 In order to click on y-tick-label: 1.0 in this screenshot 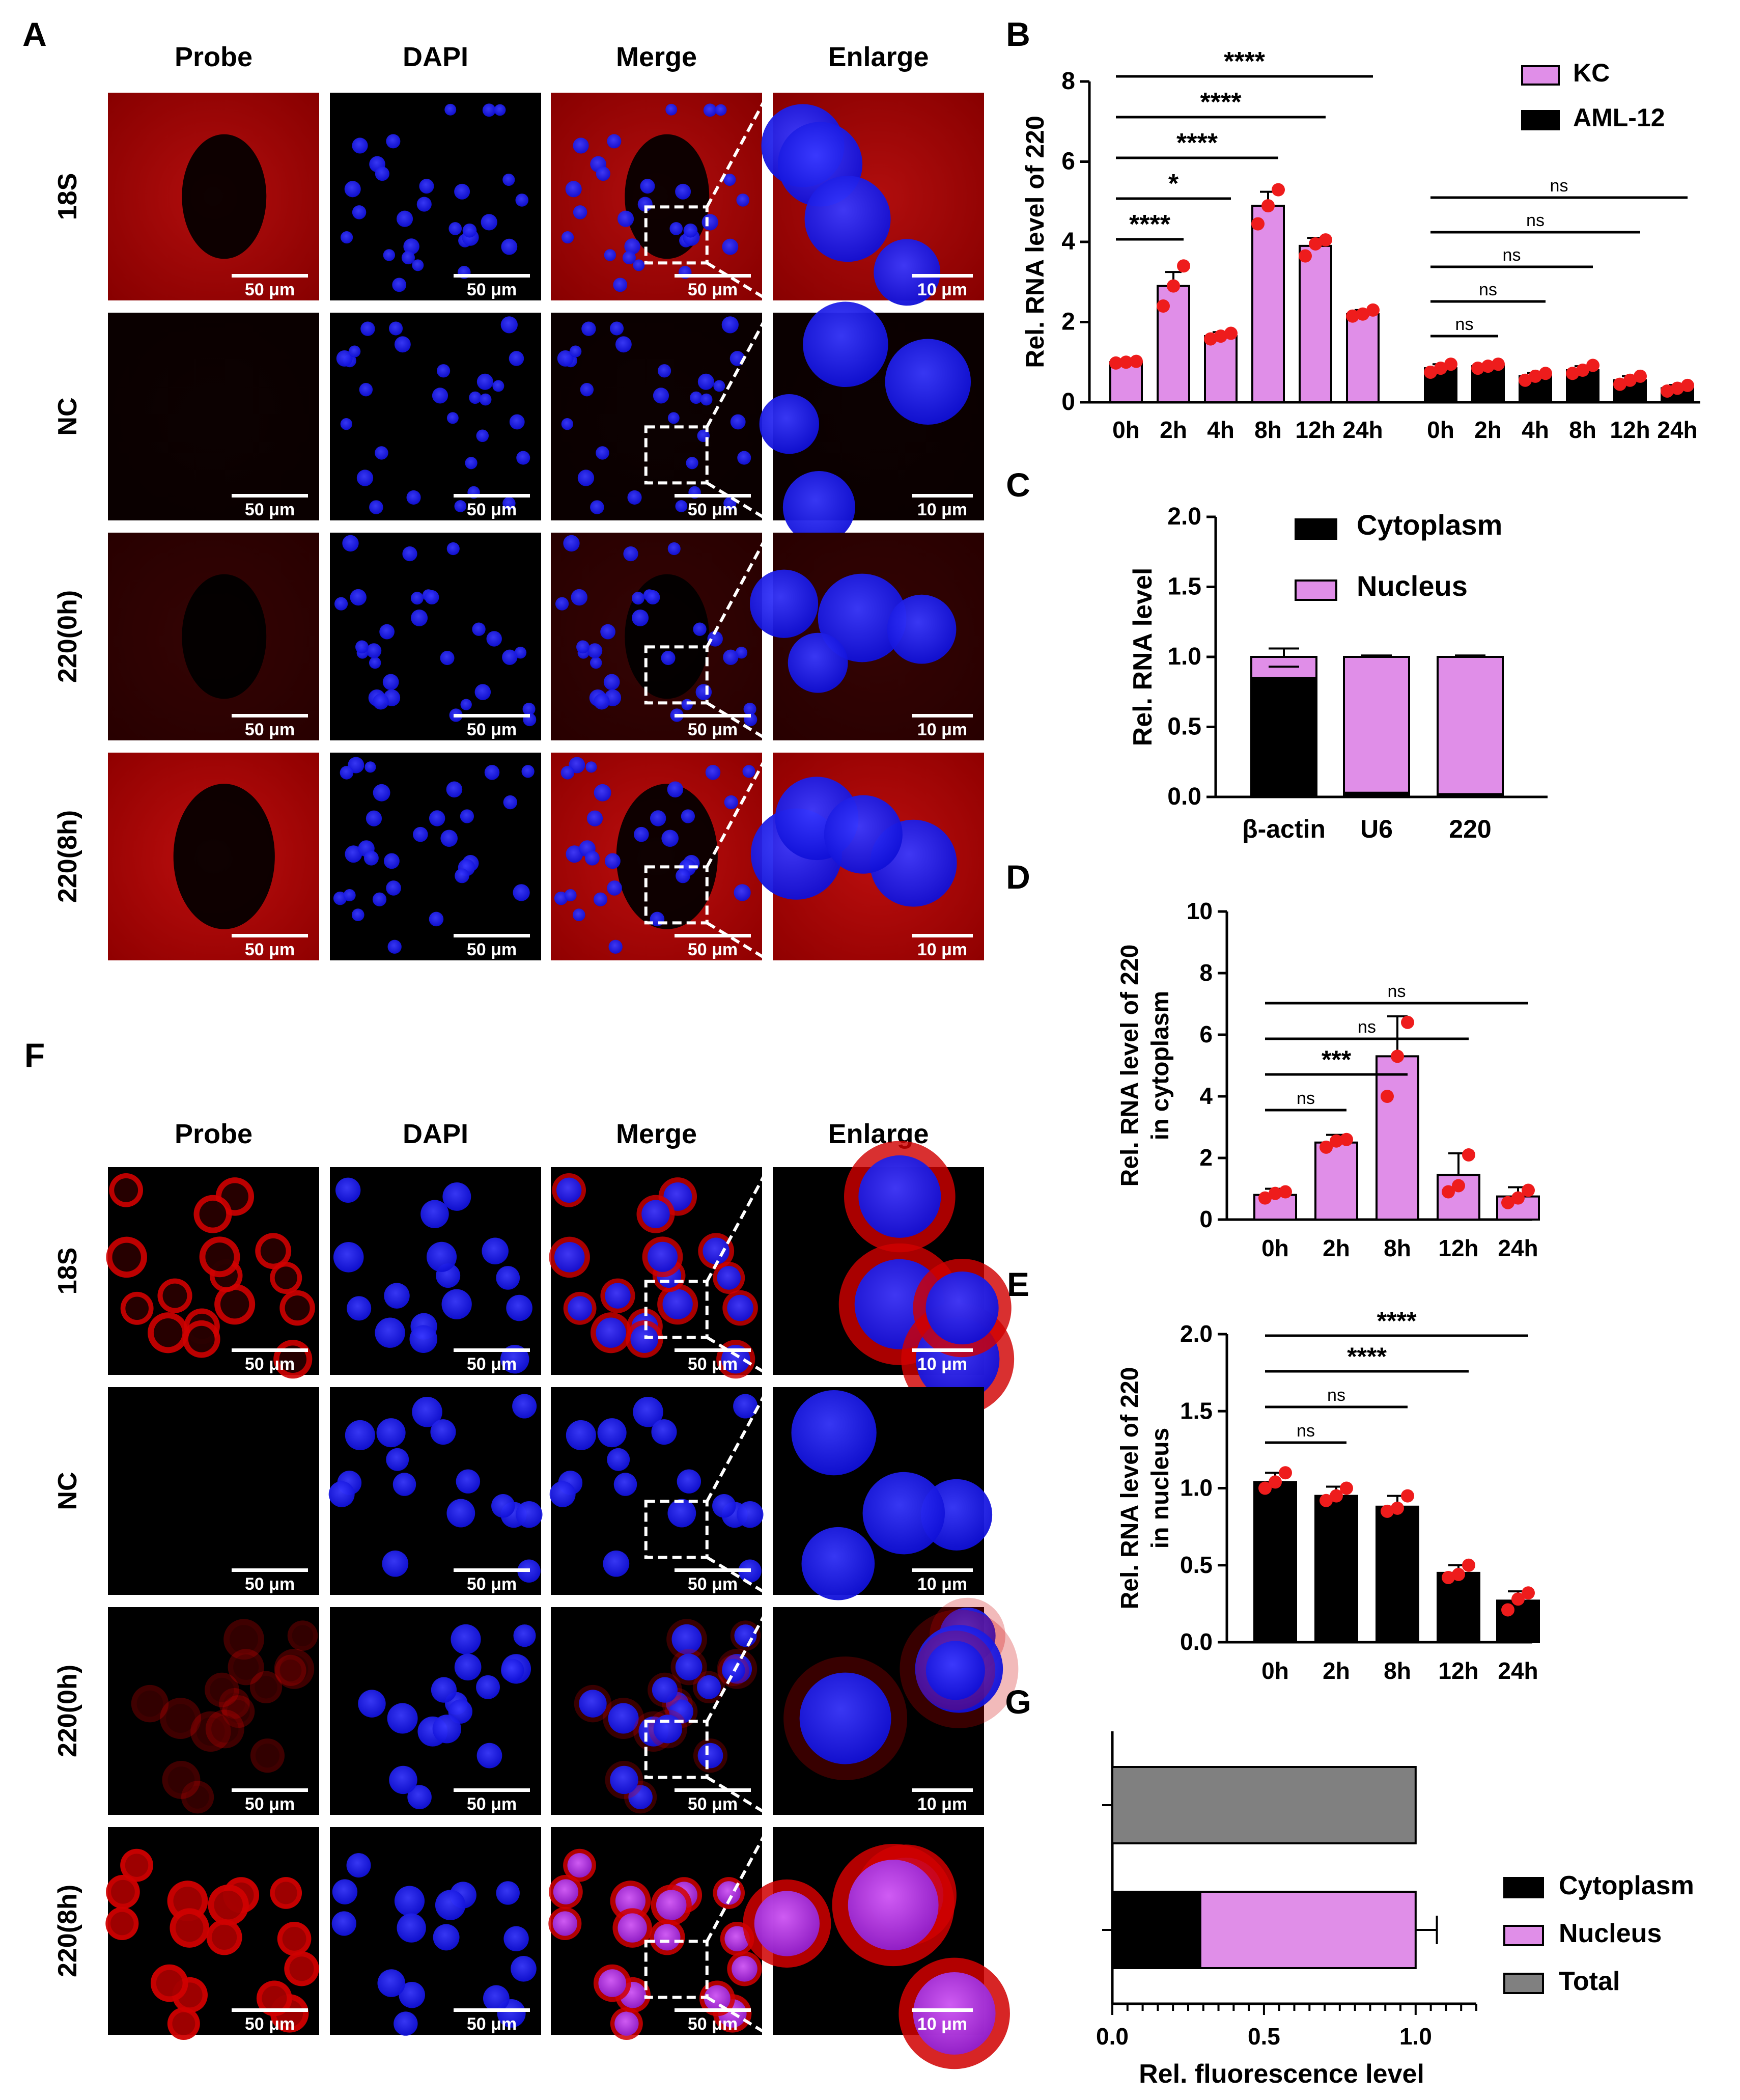, I will do `click(1184, 656)`.